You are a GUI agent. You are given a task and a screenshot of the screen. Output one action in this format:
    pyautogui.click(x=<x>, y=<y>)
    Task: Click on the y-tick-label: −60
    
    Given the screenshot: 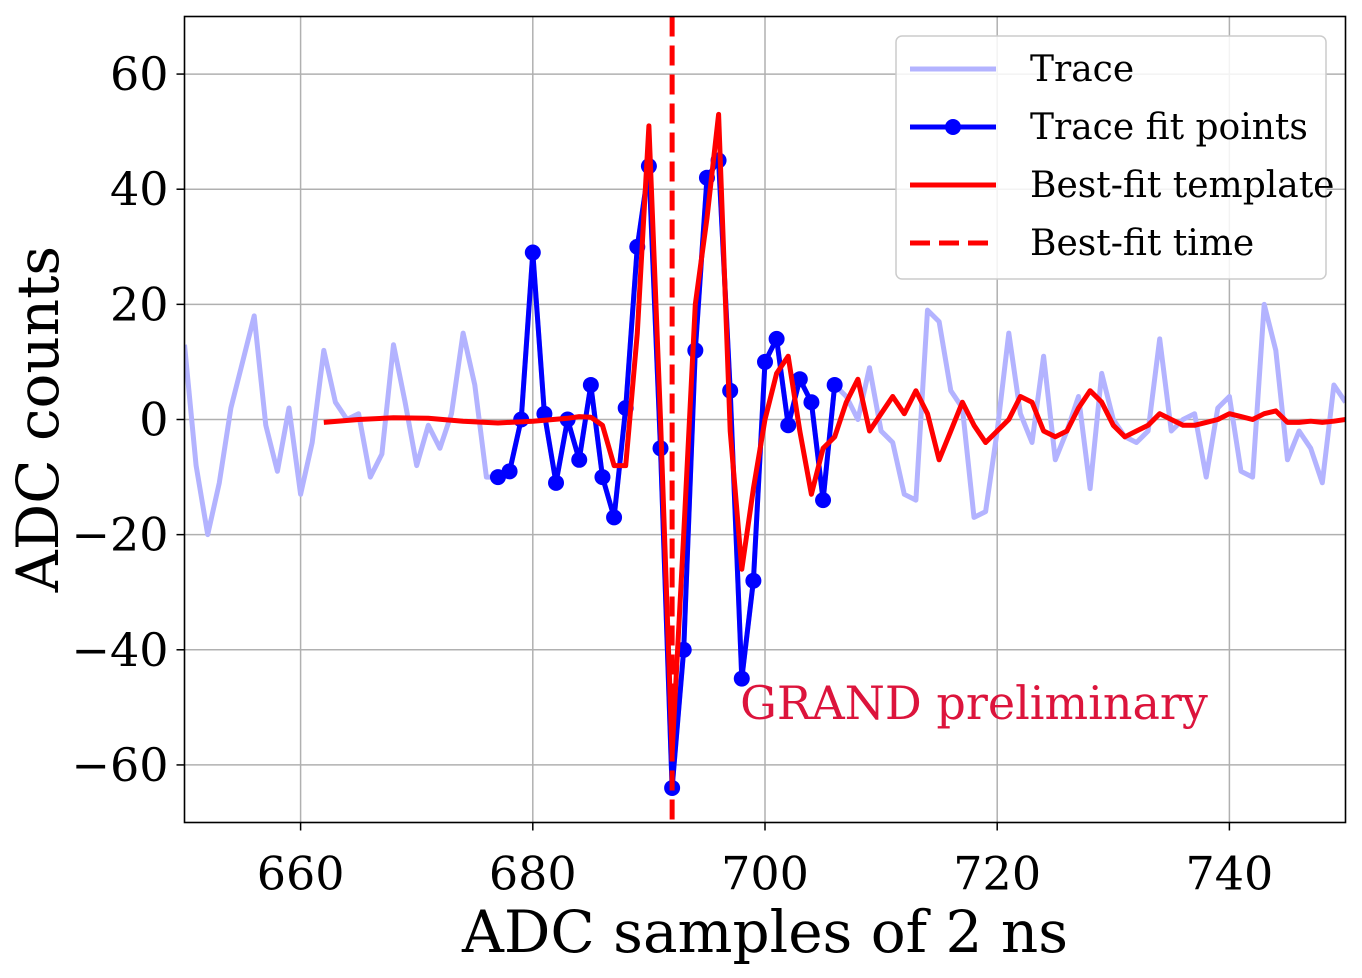 What is the action you would take?
    pyautogui.click(x=119, y=765)
    